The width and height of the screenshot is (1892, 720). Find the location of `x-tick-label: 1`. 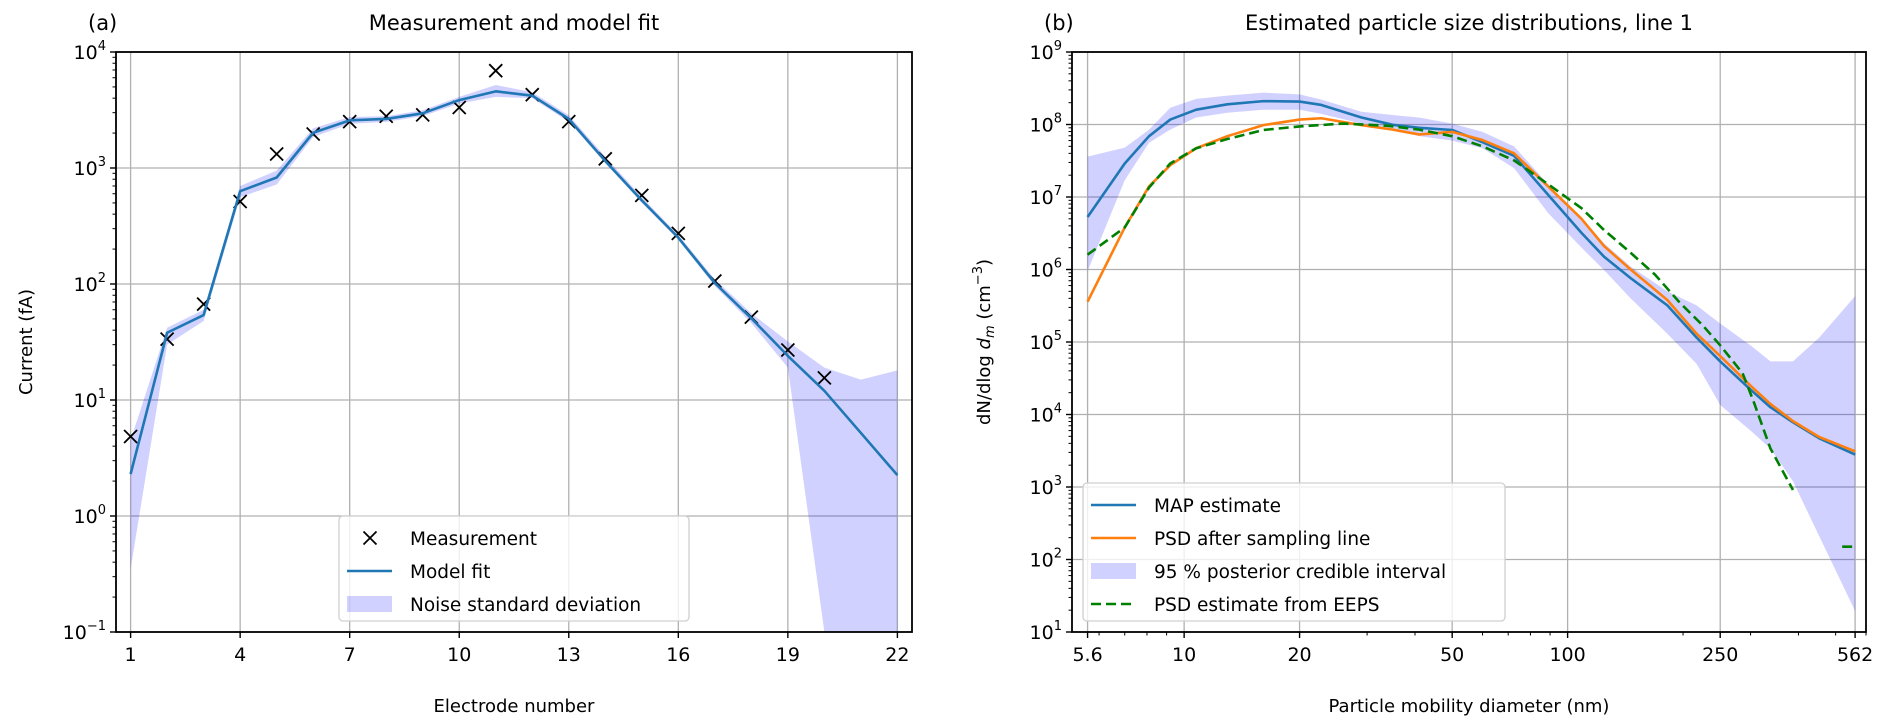

x-tick-label: 1 is located at coordinates (131, 655).